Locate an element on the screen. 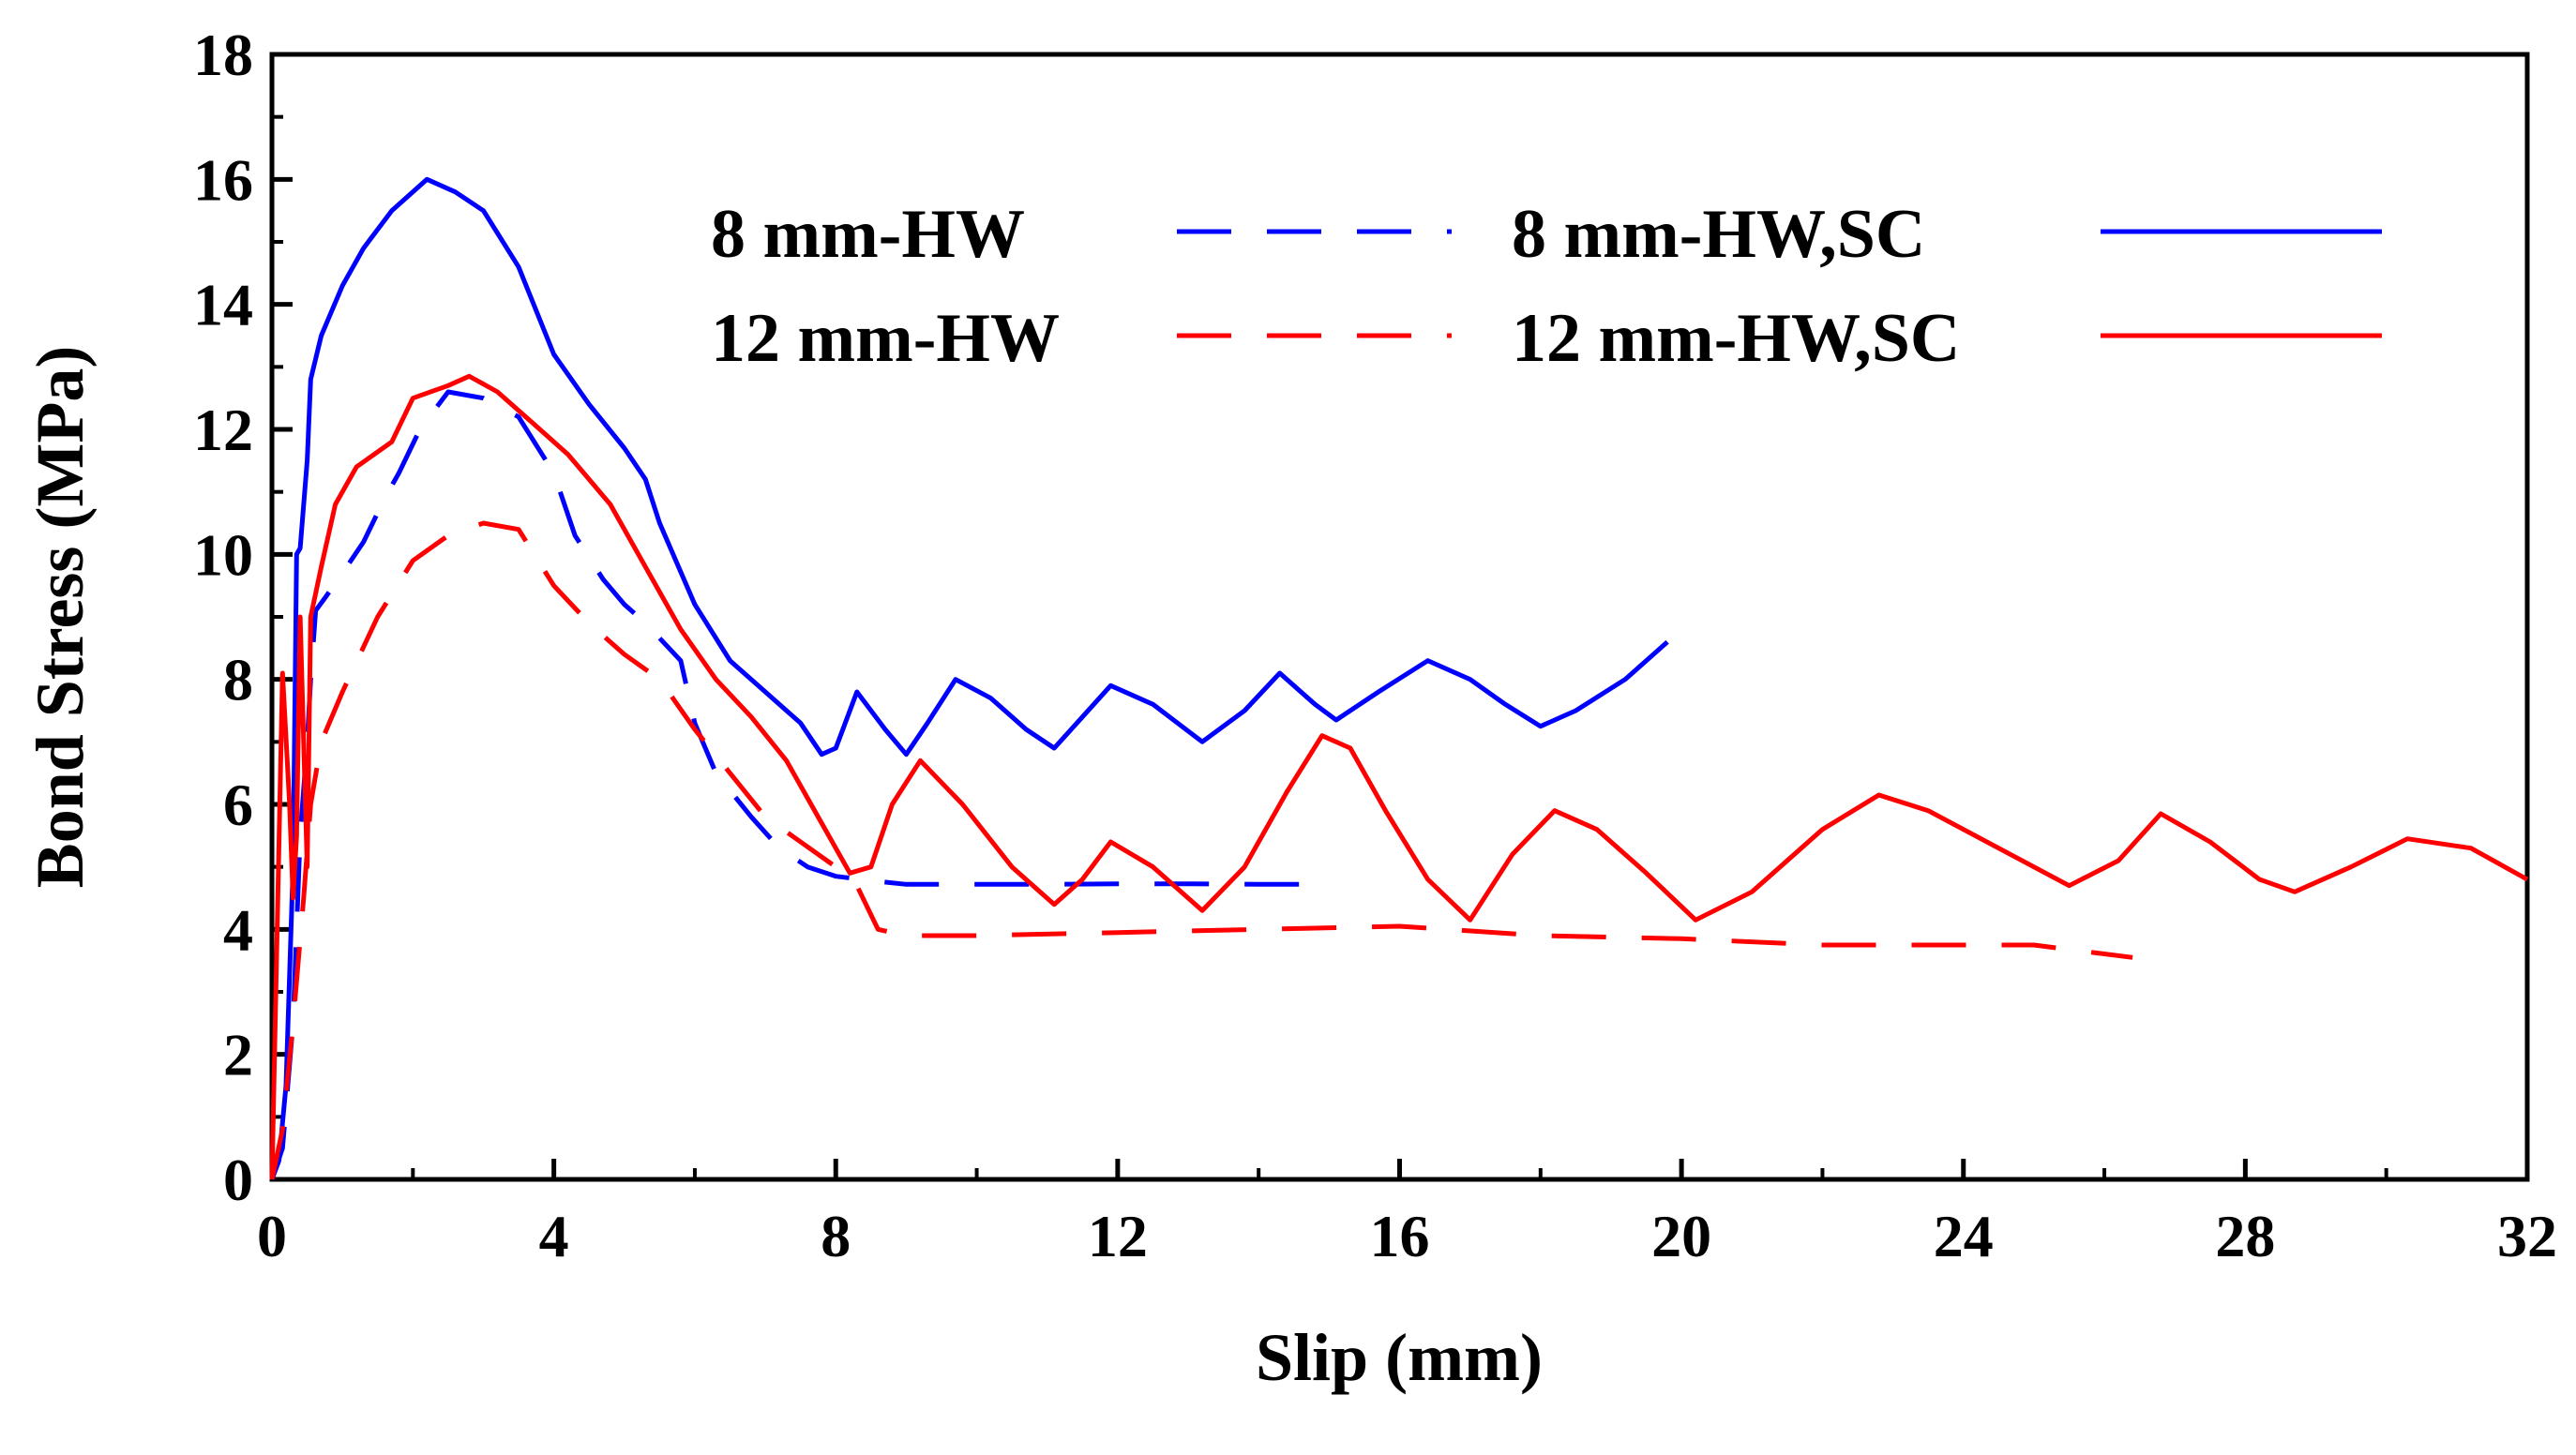 The height and width of the screenshot is (1455, 2576). x-tick-label: 16 is located at coordinates (1400, 1236).